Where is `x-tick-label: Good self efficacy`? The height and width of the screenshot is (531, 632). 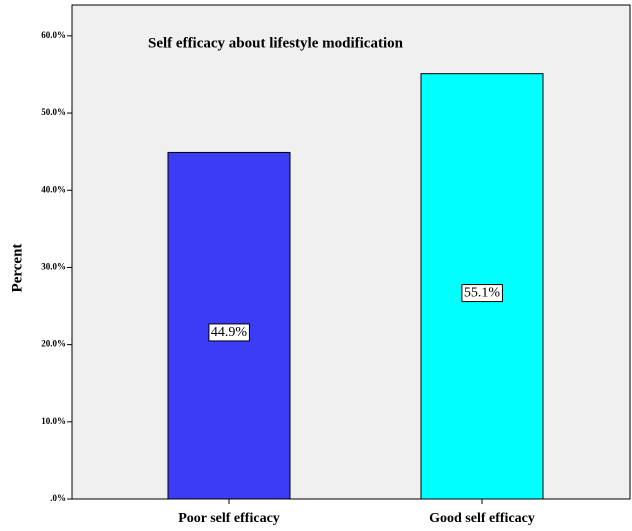 x-tick-label: Good self efficacy is located at coordinates (482, 518).